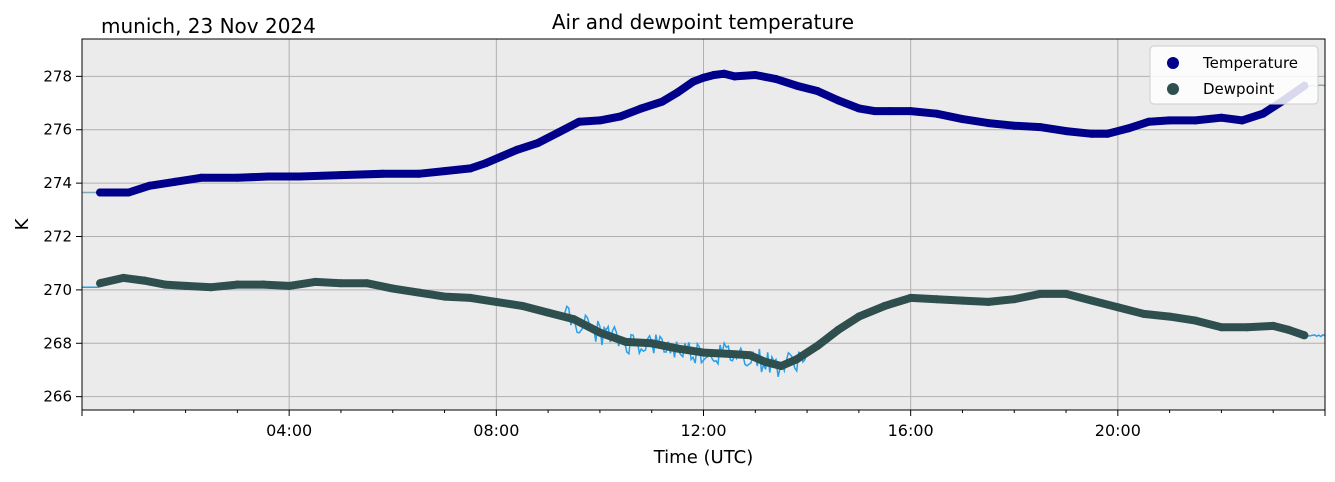 The width and height of the screenshot is (1335, 482). I want to click on y-tick-label: 270, so click(57, 290).